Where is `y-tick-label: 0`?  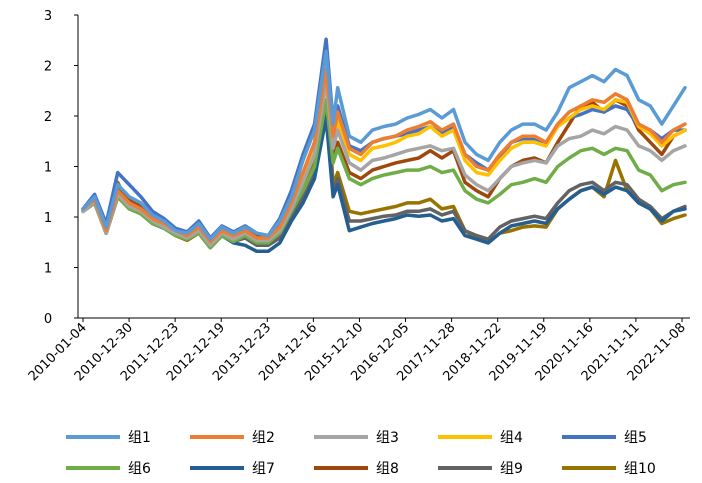
y-tick-label: 0 is located at coordinates (48, 319).